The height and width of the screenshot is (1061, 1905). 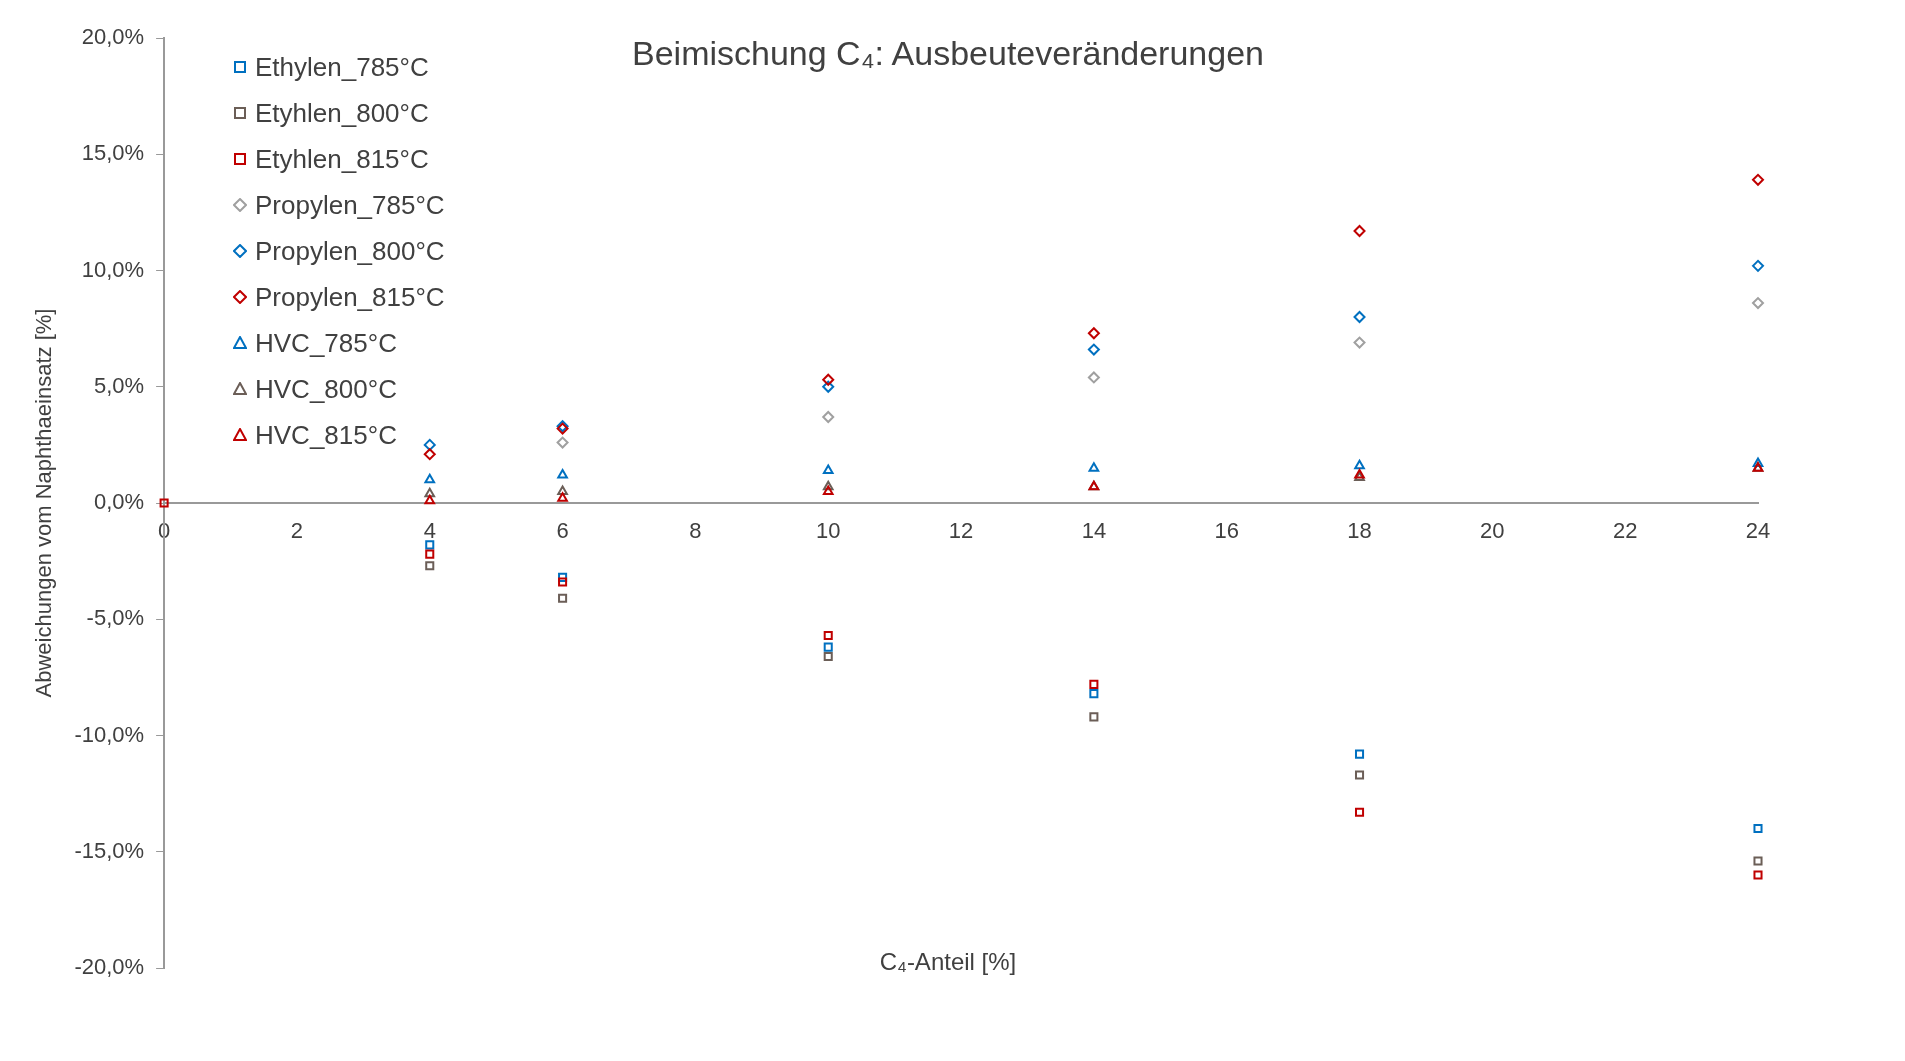 What do you see at coordinates (113, 269) in the screenshot?
I see `y-tick-label: 10,0%` at bounding box center [113, 269].